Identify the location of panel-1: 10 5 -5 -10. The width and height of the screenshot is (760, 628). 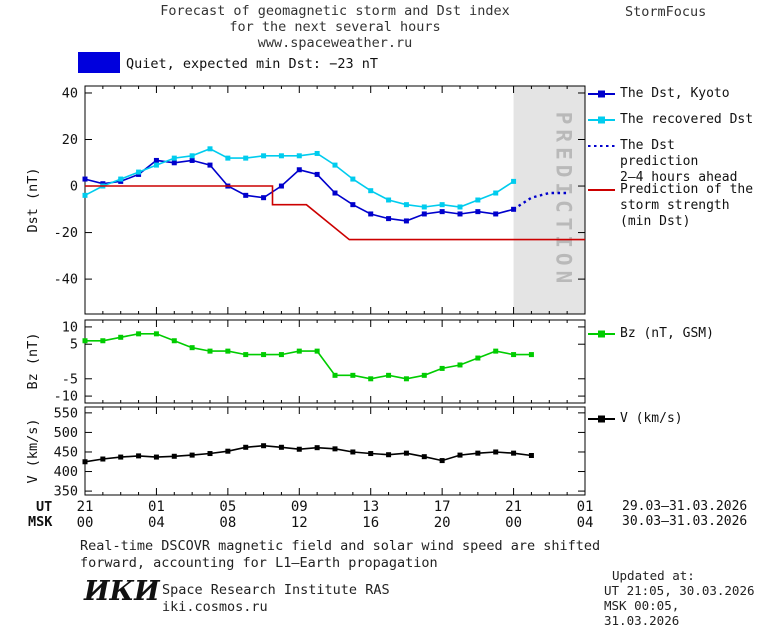
(320, 362).